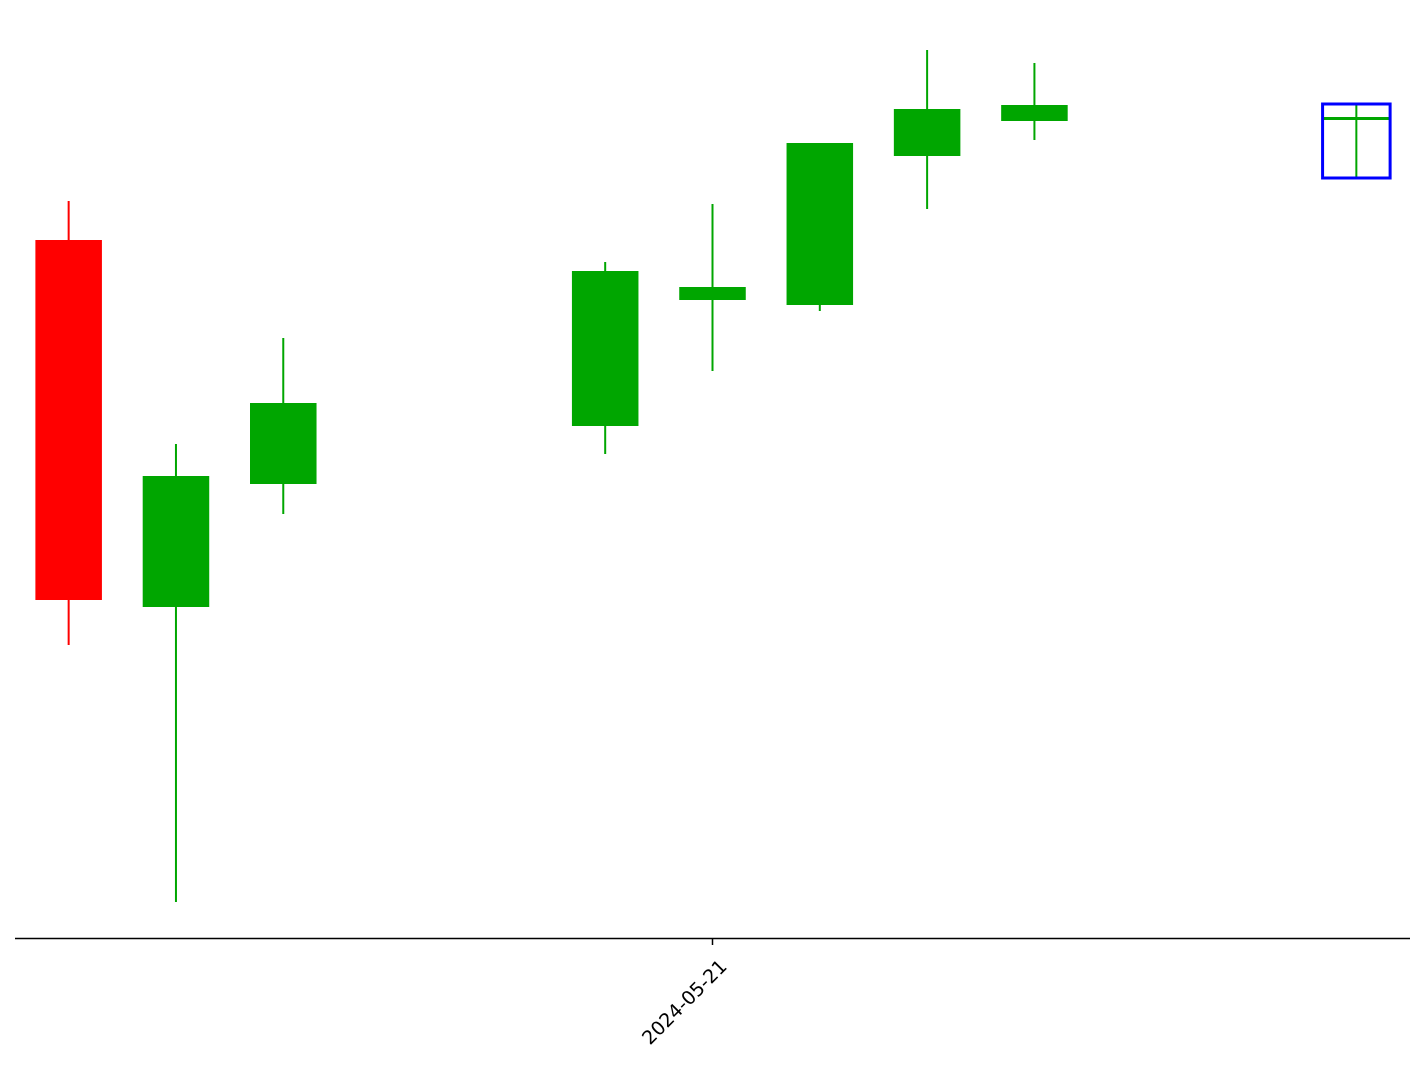  I want to click on x-tick-label: 2024-05-21, so click(685, 1003).